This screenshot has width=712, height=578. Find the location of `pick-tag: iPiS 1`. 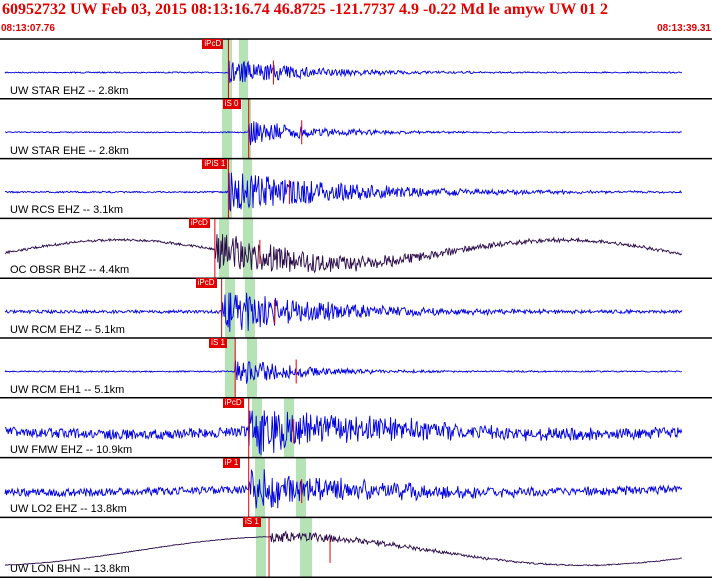

pick-tag: iPiS 1 is located at coordinates (215, 163).